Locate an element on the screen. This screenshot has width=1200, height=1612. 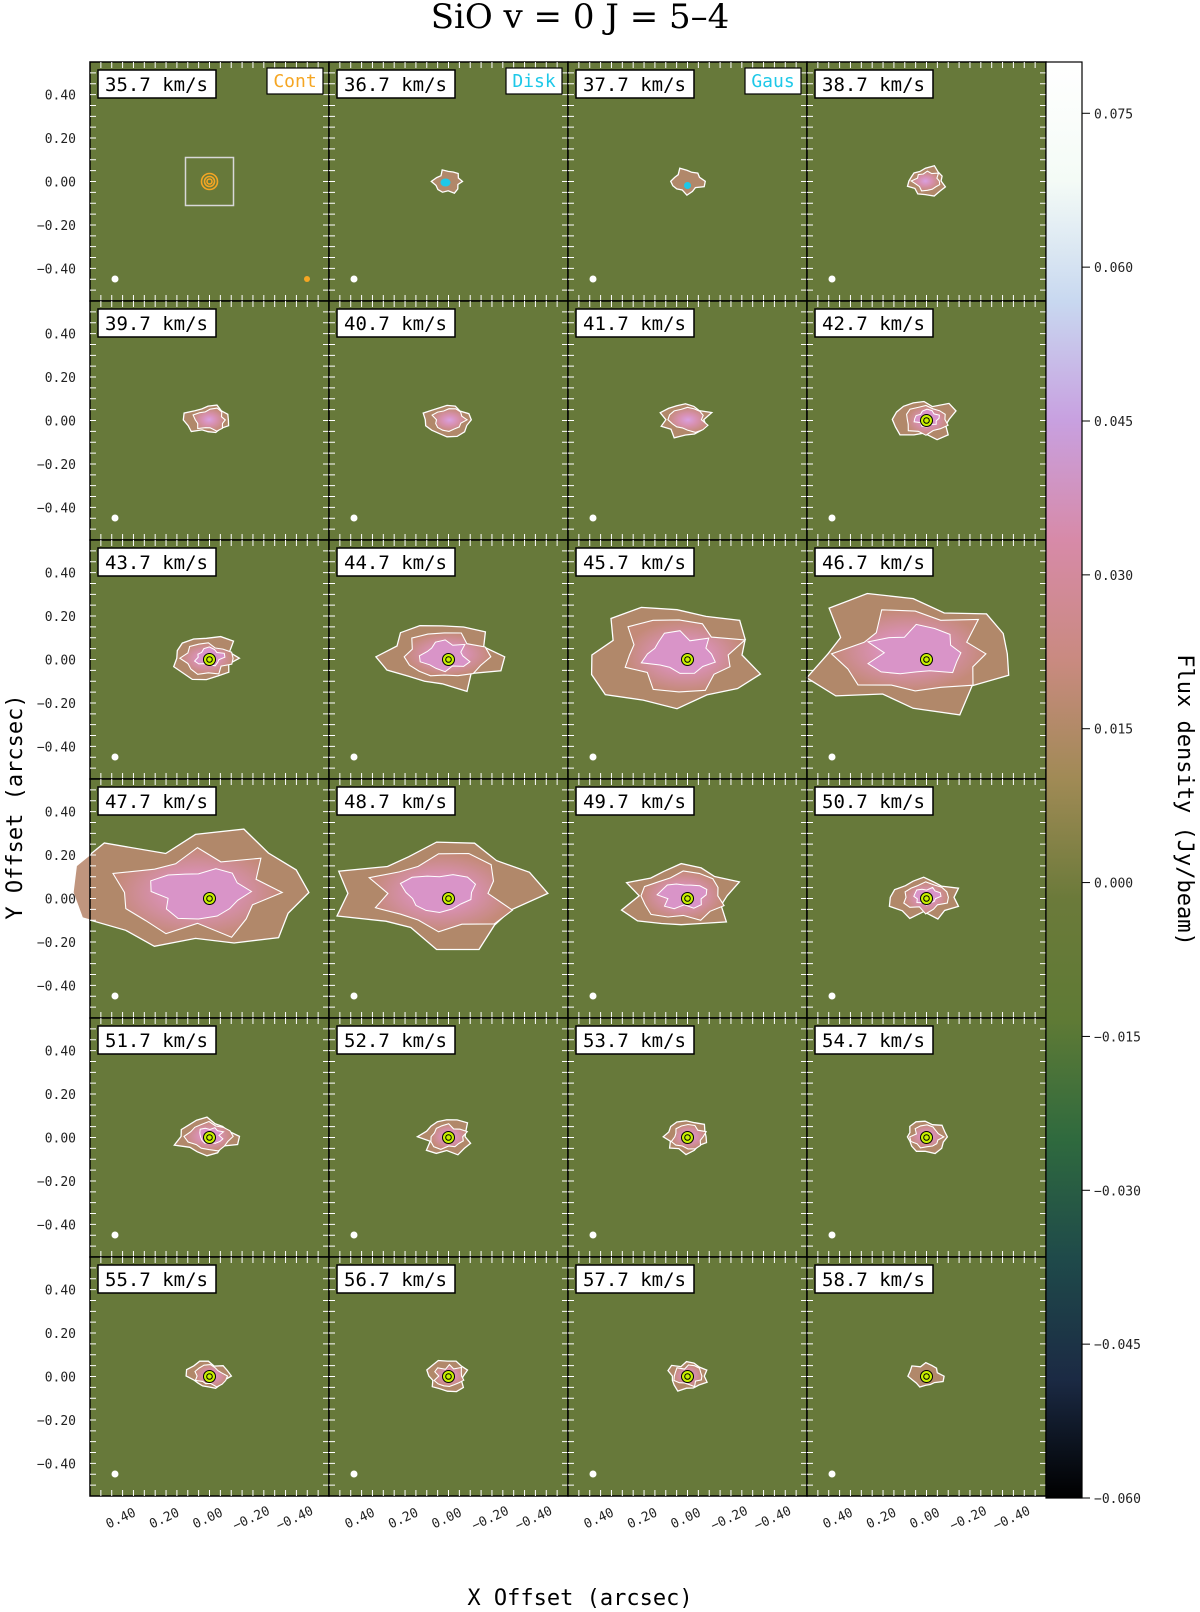
channel-panel: 52.7 km/s is located at coordinates (448, 1137).